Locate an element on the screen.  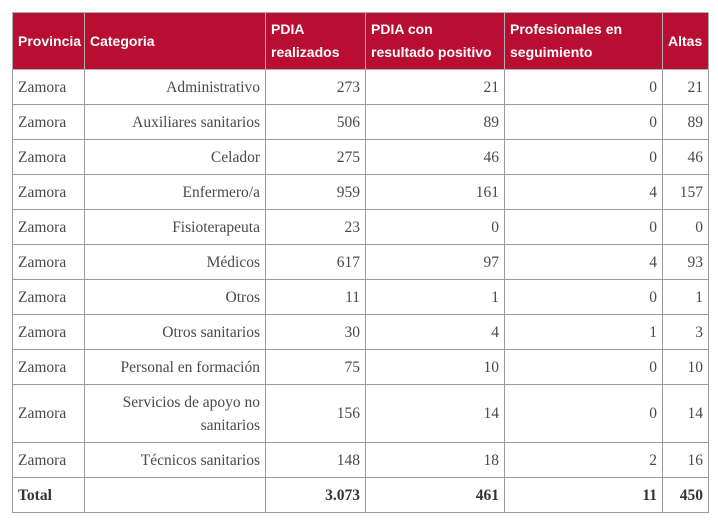
cell-pdia-realizados: 959 is located at coordinates (315, 192).